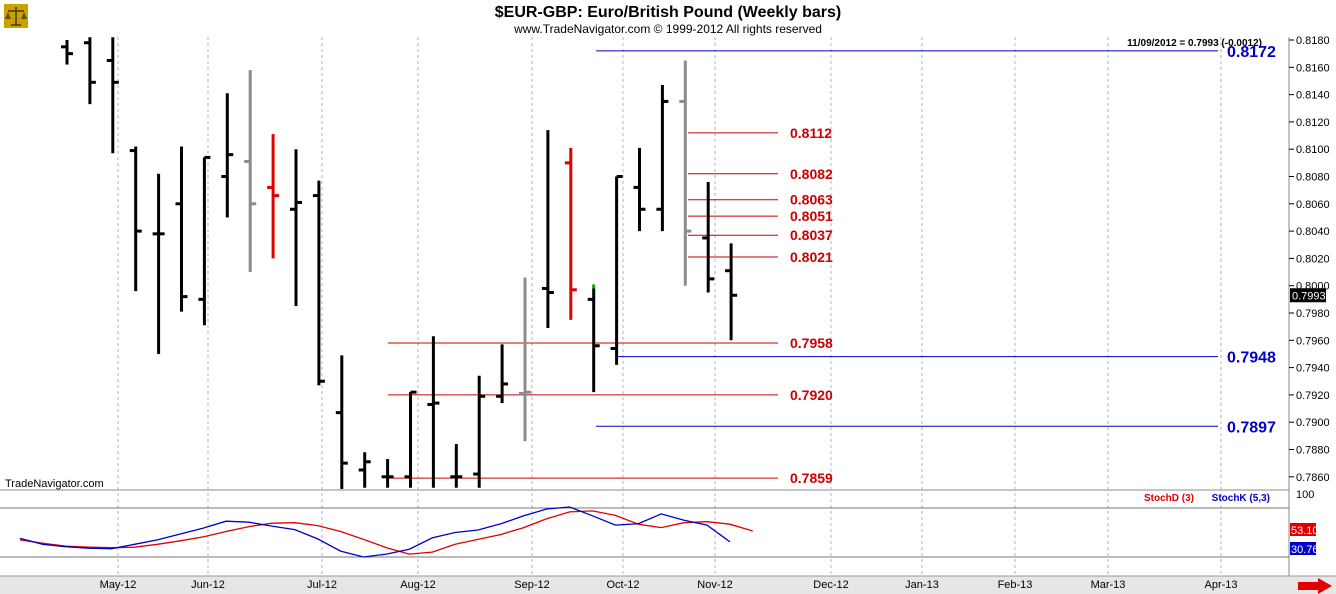  I want to click on stoch-last-value: 53.10, so click(1305, 531).